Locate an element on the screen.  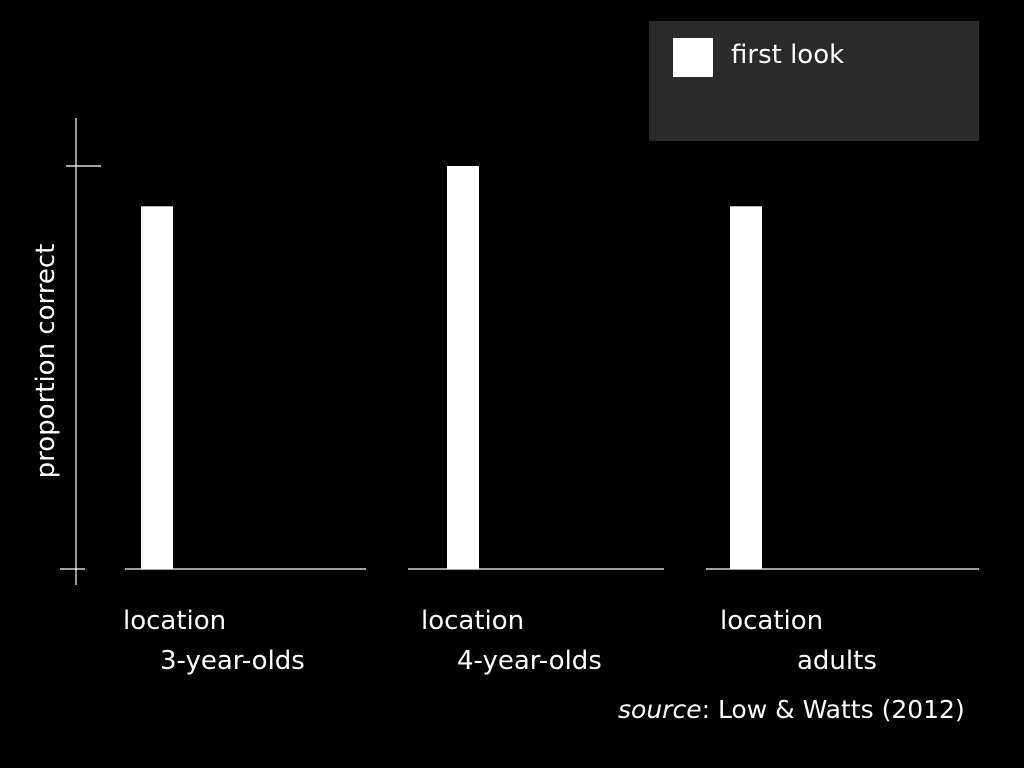
group-label: 3-year-olds is located at coordinates (232, 661).